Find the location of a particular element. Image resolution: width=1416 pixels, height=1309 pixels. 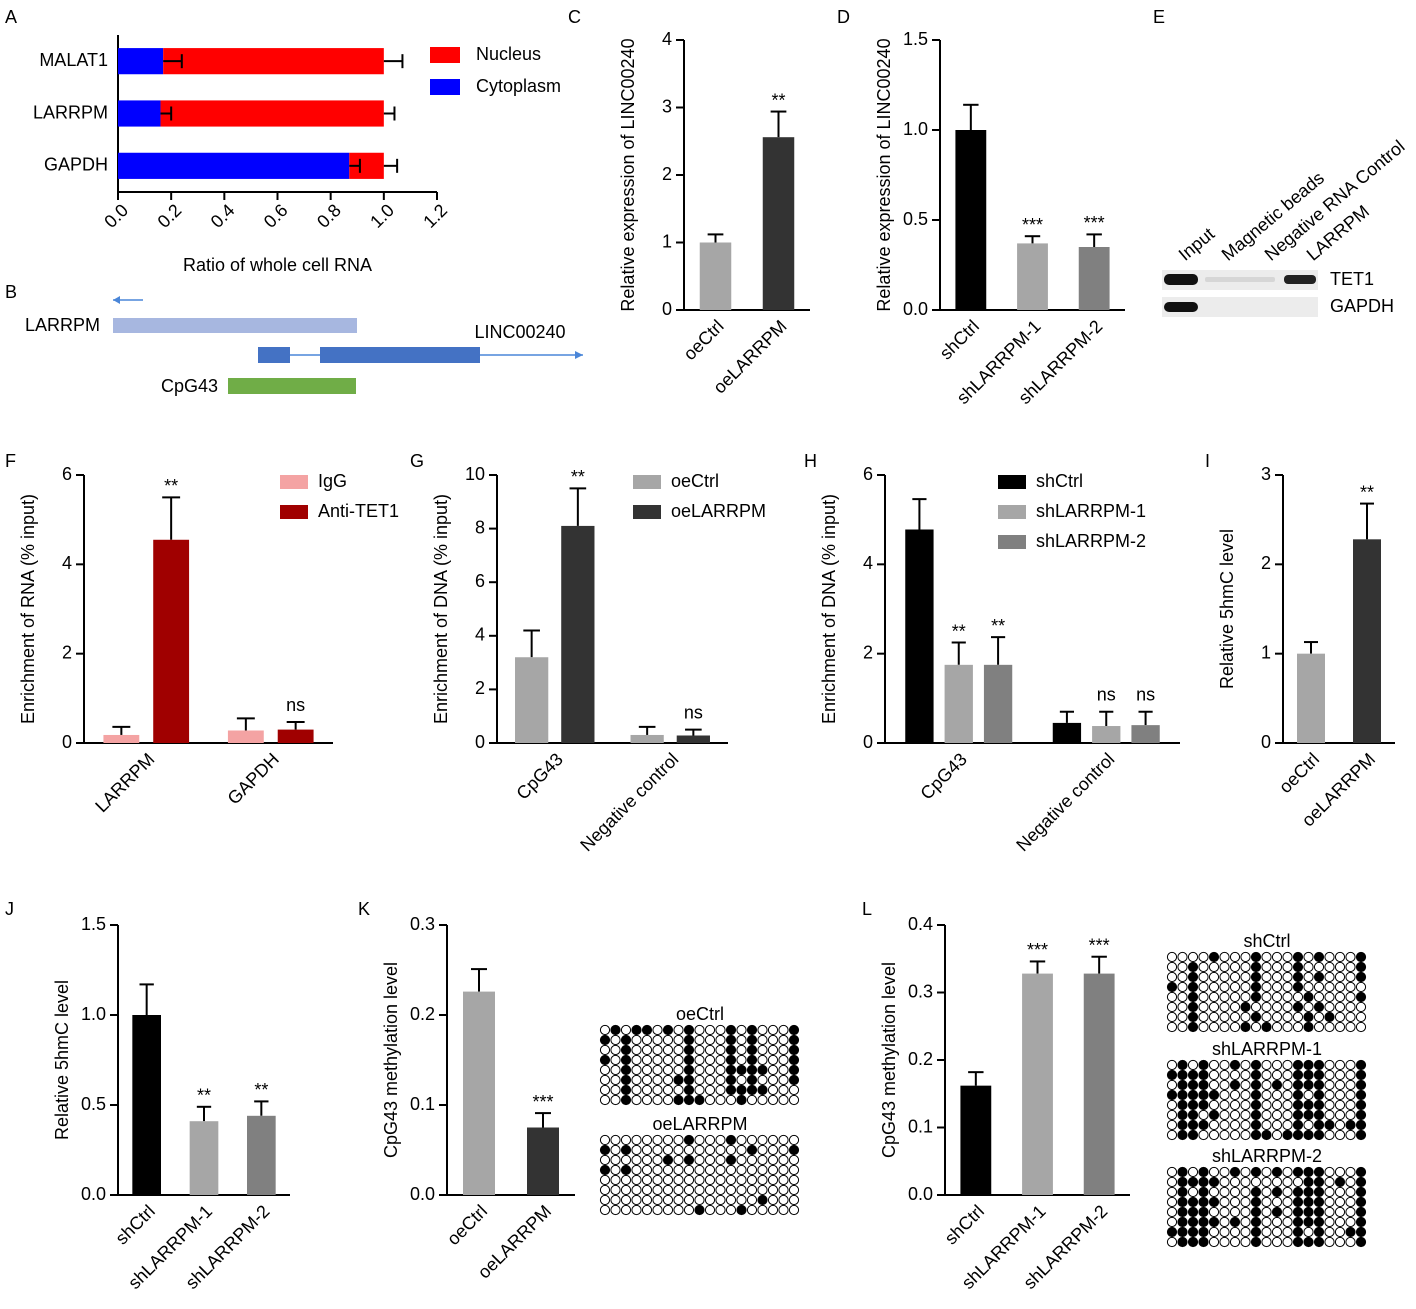

gene-label: CpG43 is located at coordinates (189, 386).